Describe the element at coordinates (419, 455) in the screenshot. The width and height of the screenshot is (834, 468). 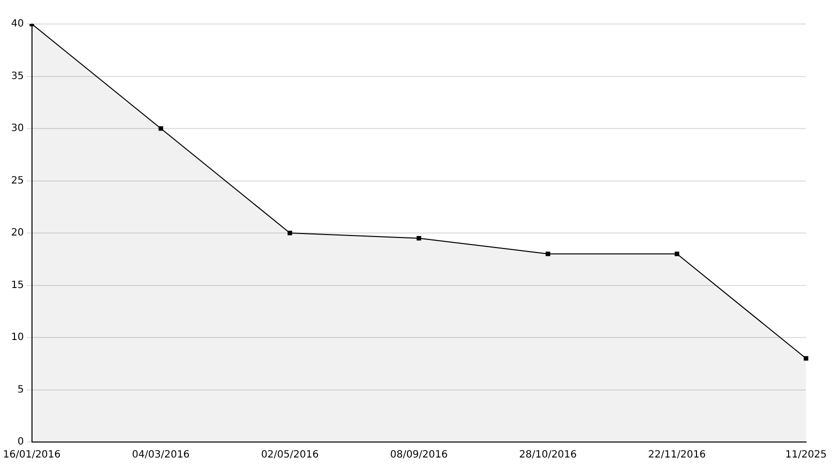
I see `x-tick-label: 08/09/2016` at that location.